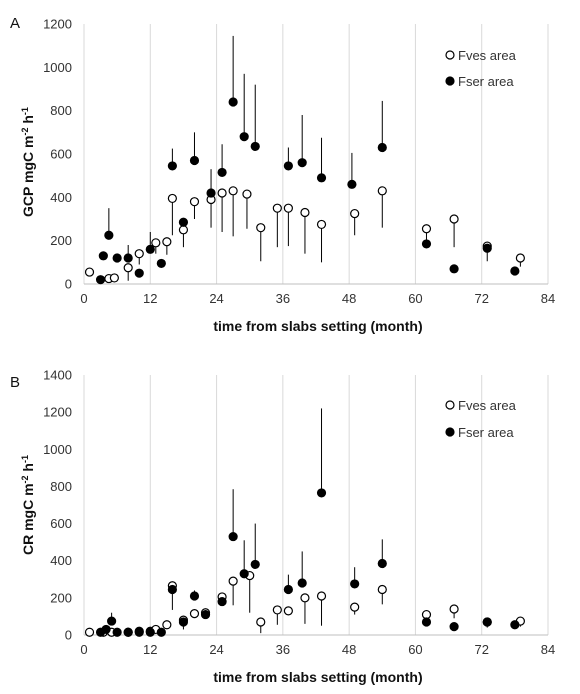  I want to click on y-axis-label-b: CR mgC m-2 h-1, so click(28, 505).